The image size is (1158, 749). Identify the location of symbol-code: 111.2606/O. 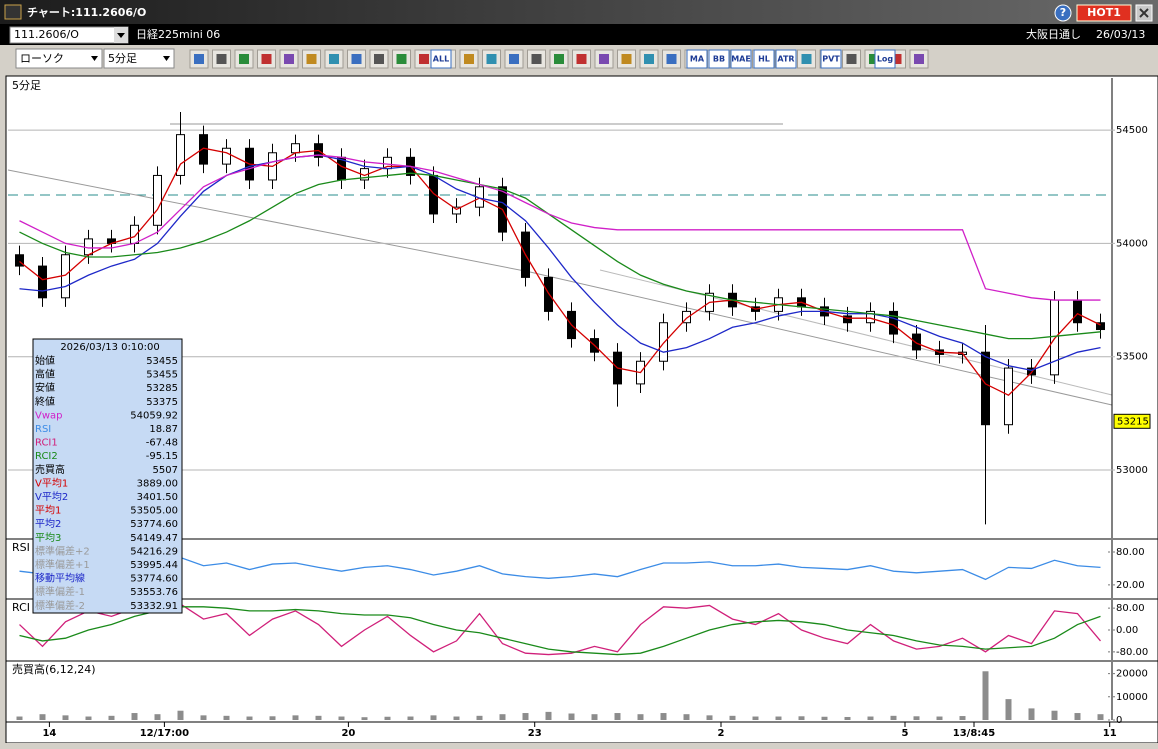
(46, 34).